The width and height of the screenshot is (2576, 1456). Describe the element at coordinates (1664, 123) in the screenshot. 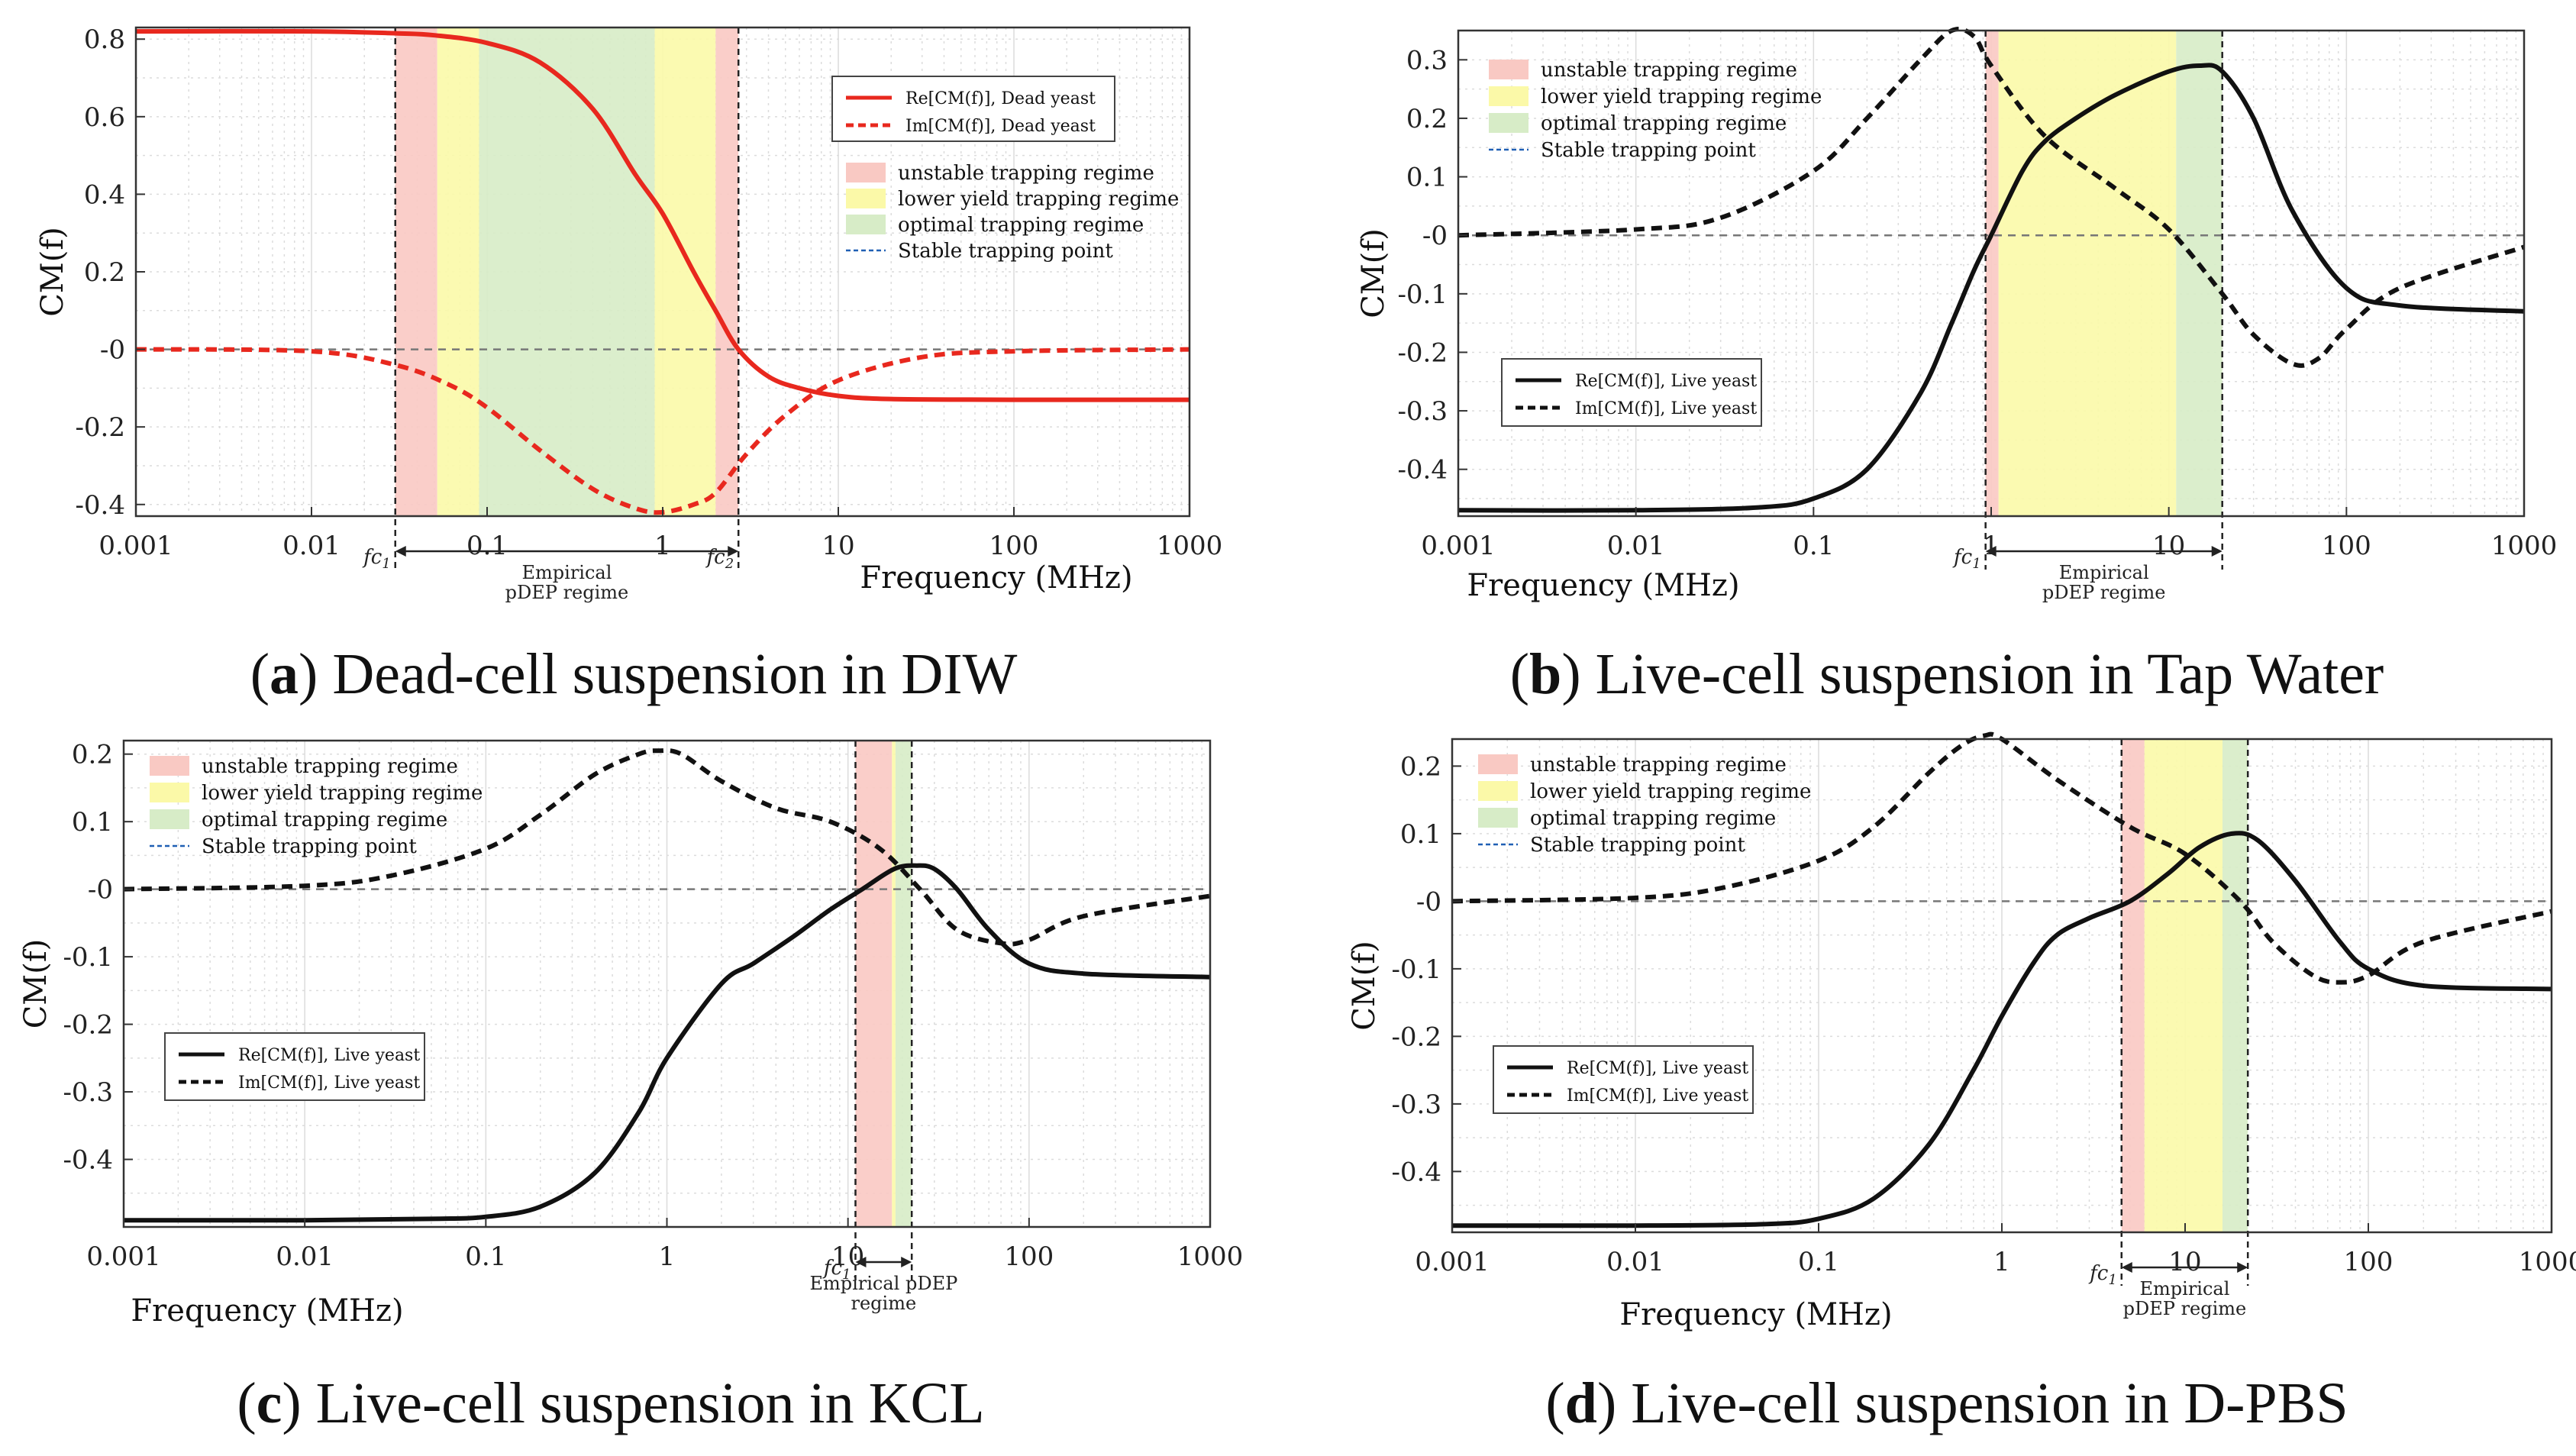

I see `legend-text: optimal trapping regime` at that location.